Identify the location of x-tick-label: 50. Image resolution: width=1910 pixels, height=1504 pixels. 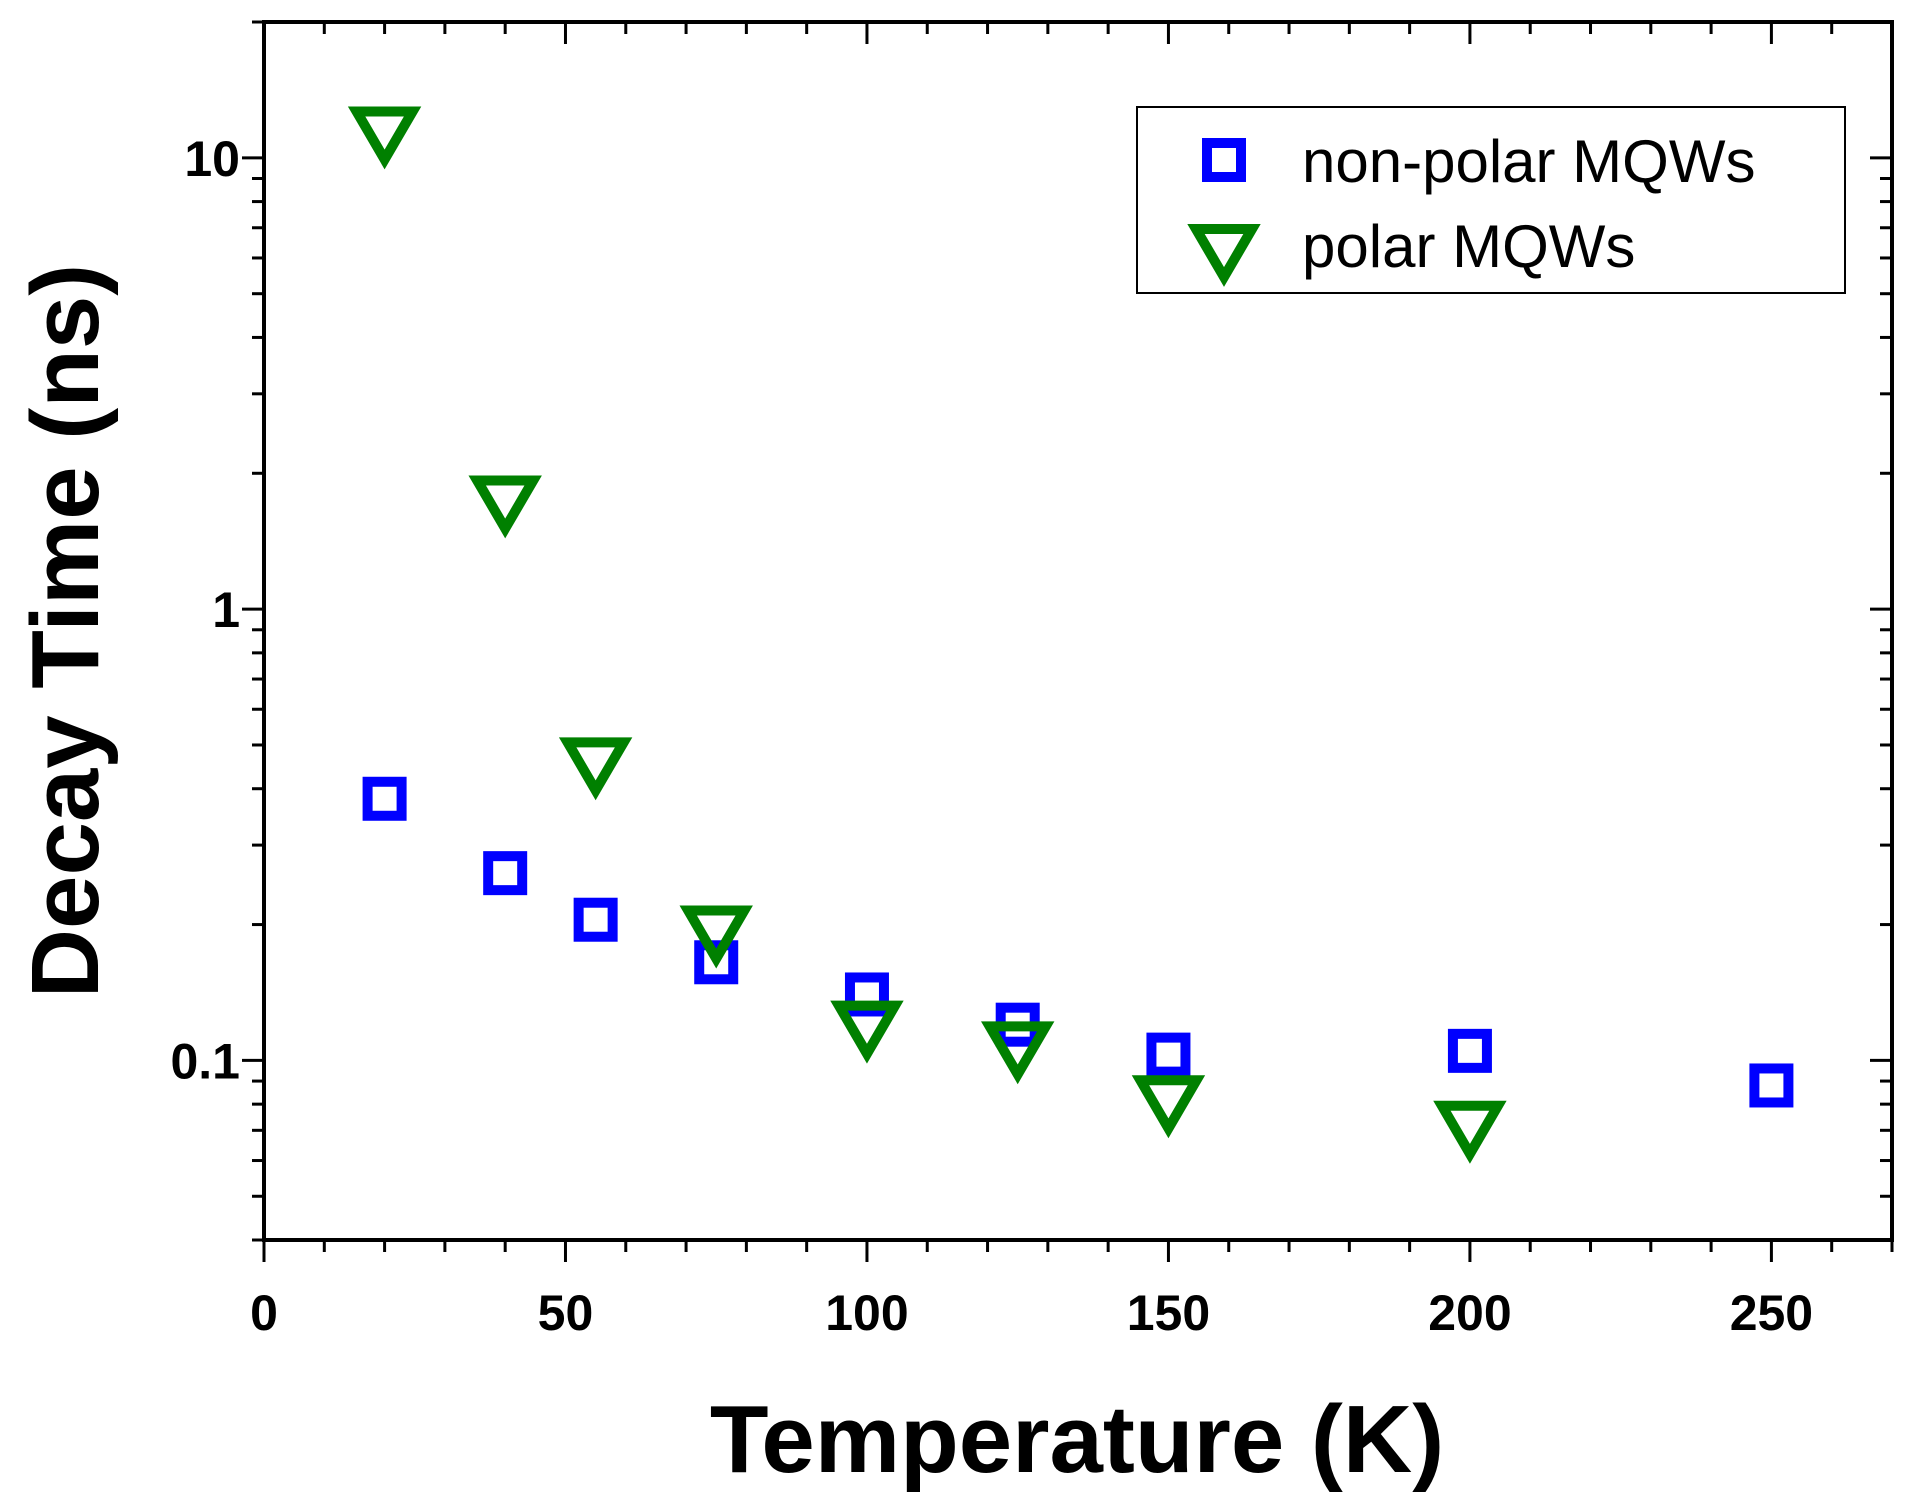
(566, 1313).